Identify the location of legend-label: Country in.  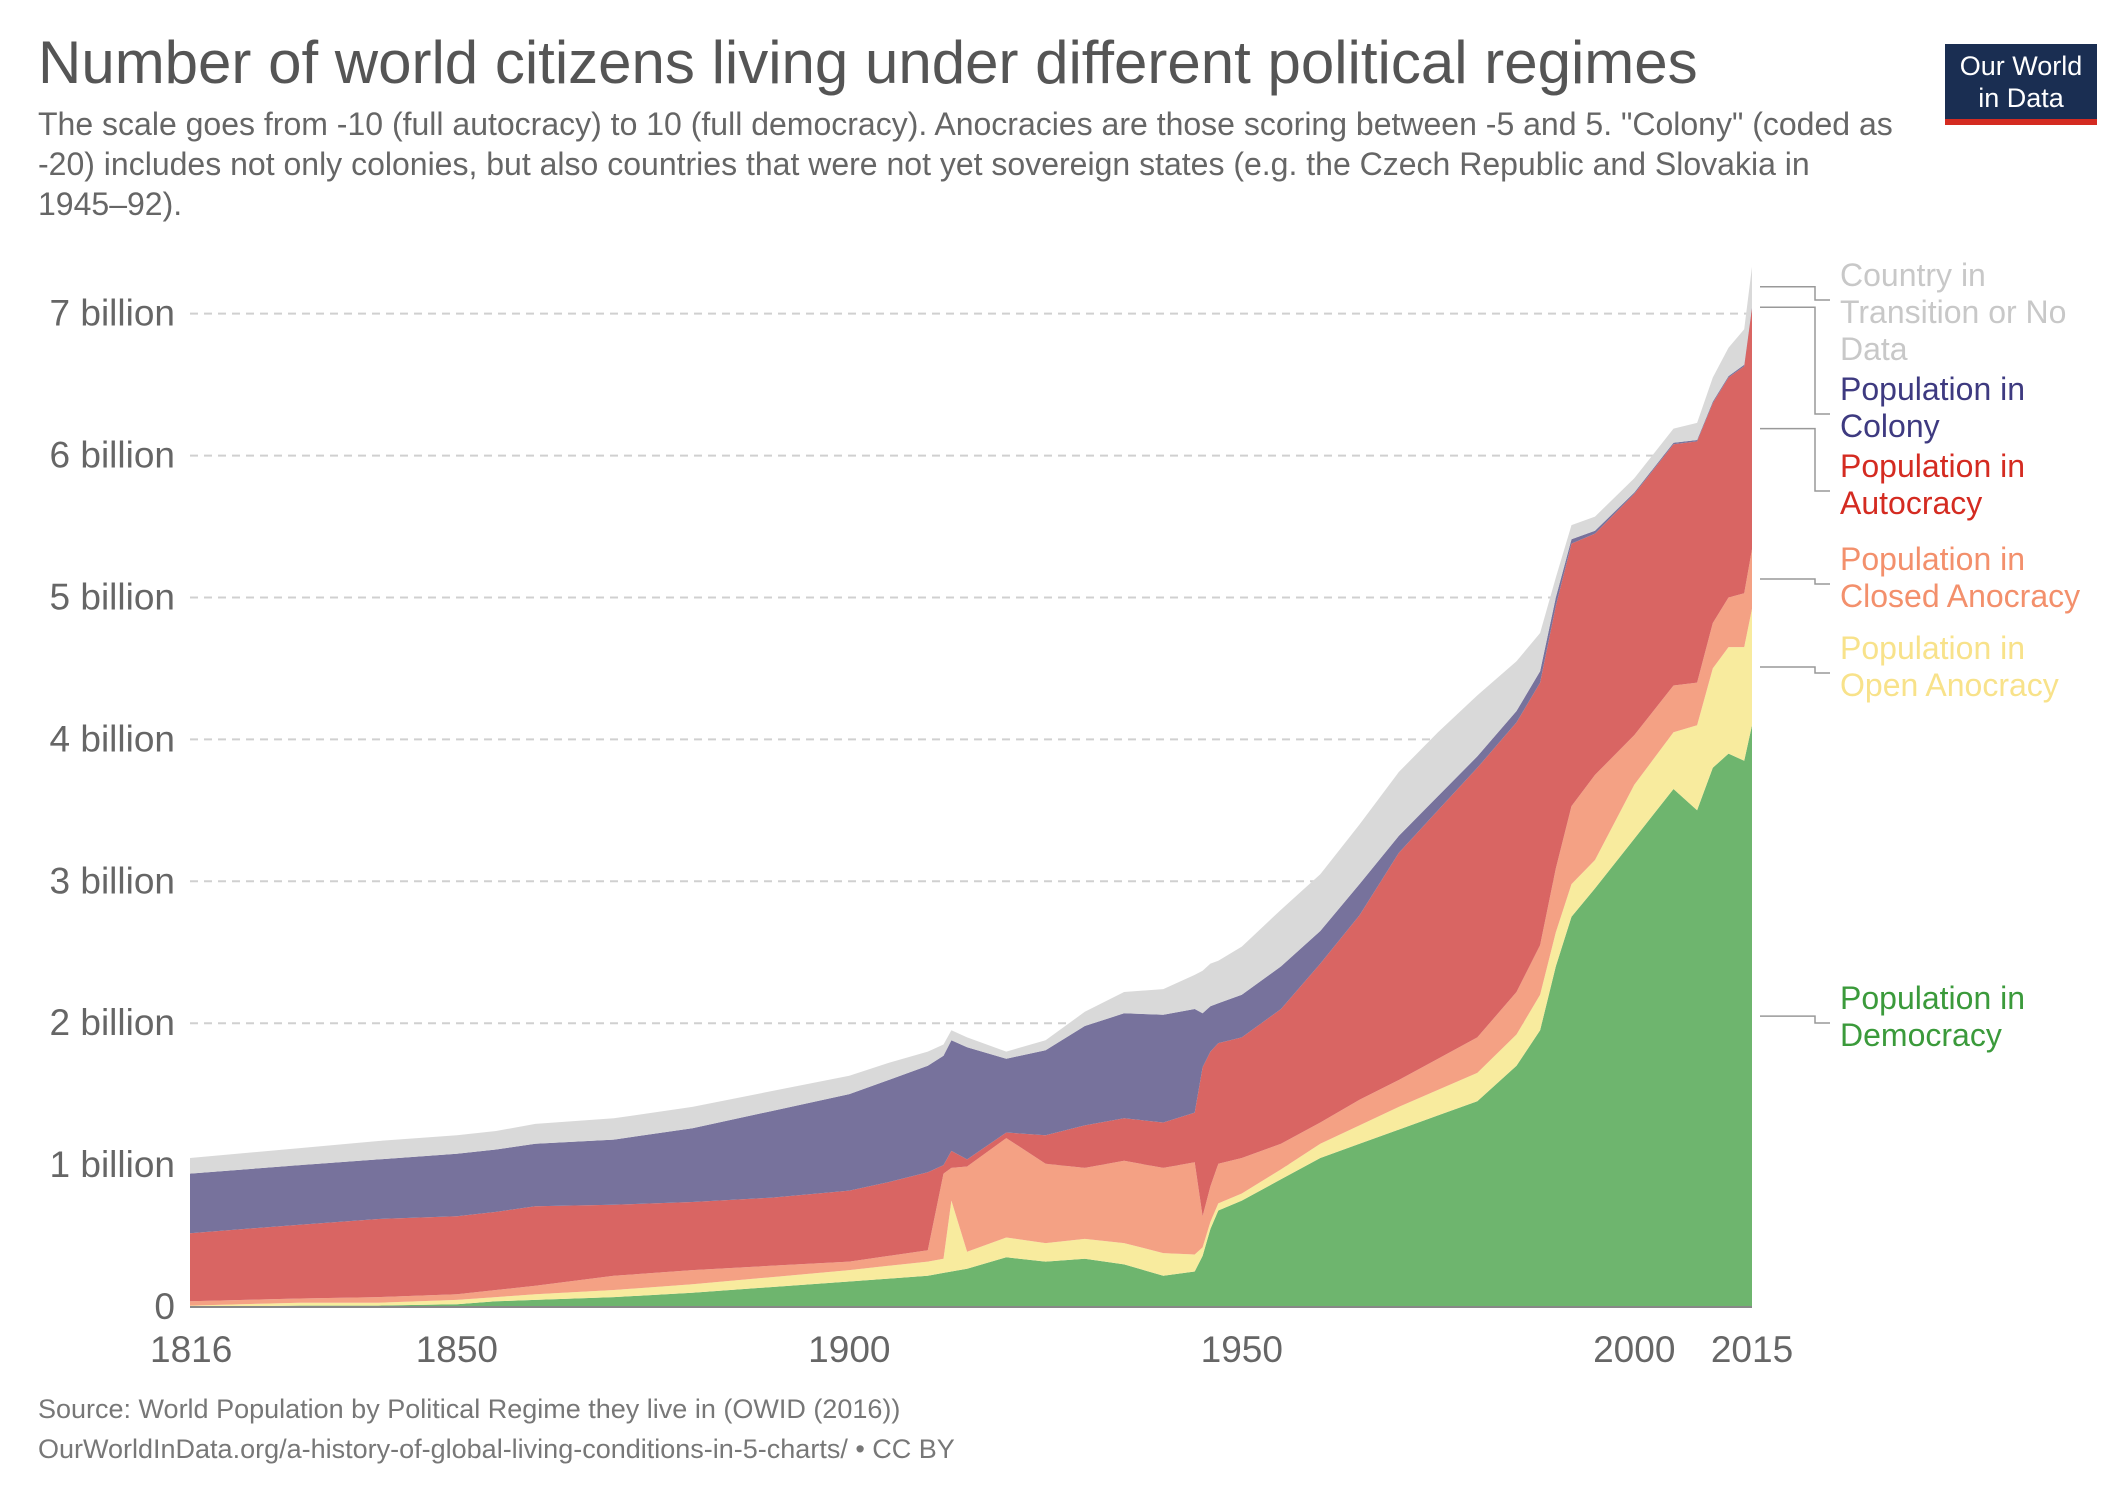
(1913, 275).